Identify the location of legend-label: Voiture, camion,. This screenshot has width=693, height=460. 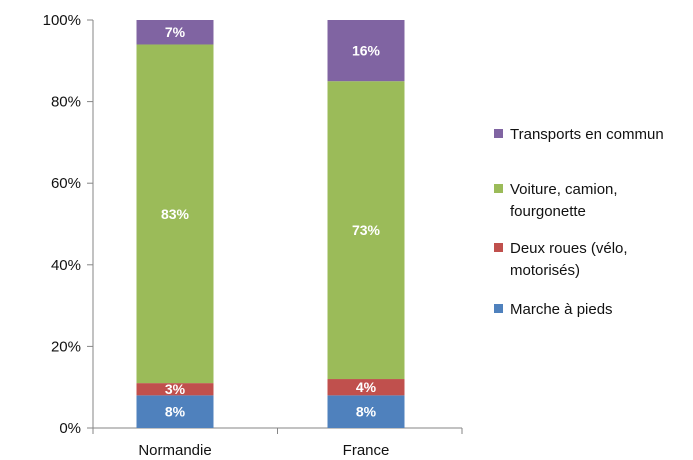
(564, 189).